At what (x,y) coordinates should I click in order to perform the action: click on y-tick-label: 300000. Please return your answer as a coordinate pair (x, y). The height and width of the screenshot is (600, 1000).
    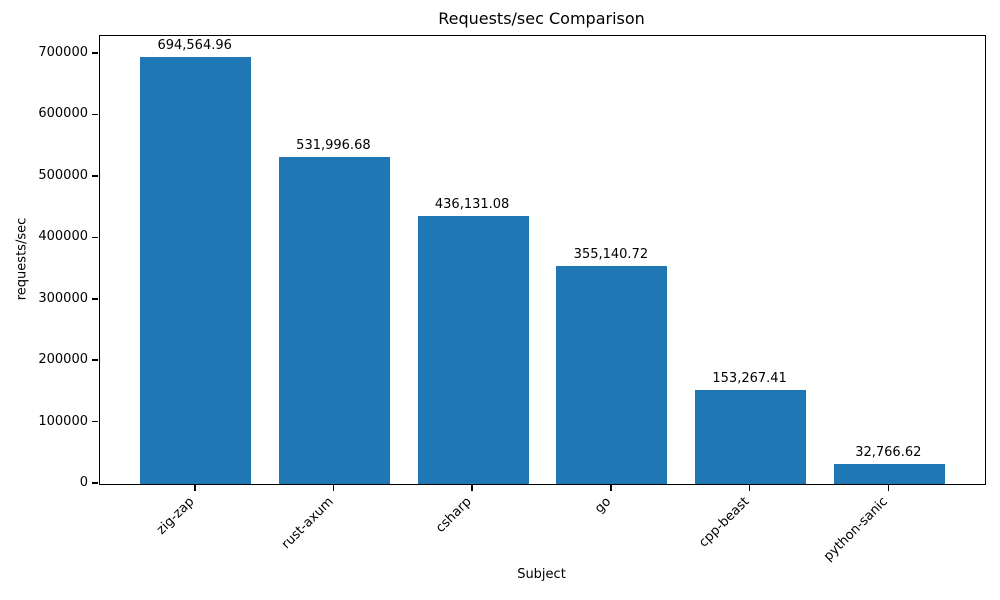
    Looking at the image, I should click on (63, 298).